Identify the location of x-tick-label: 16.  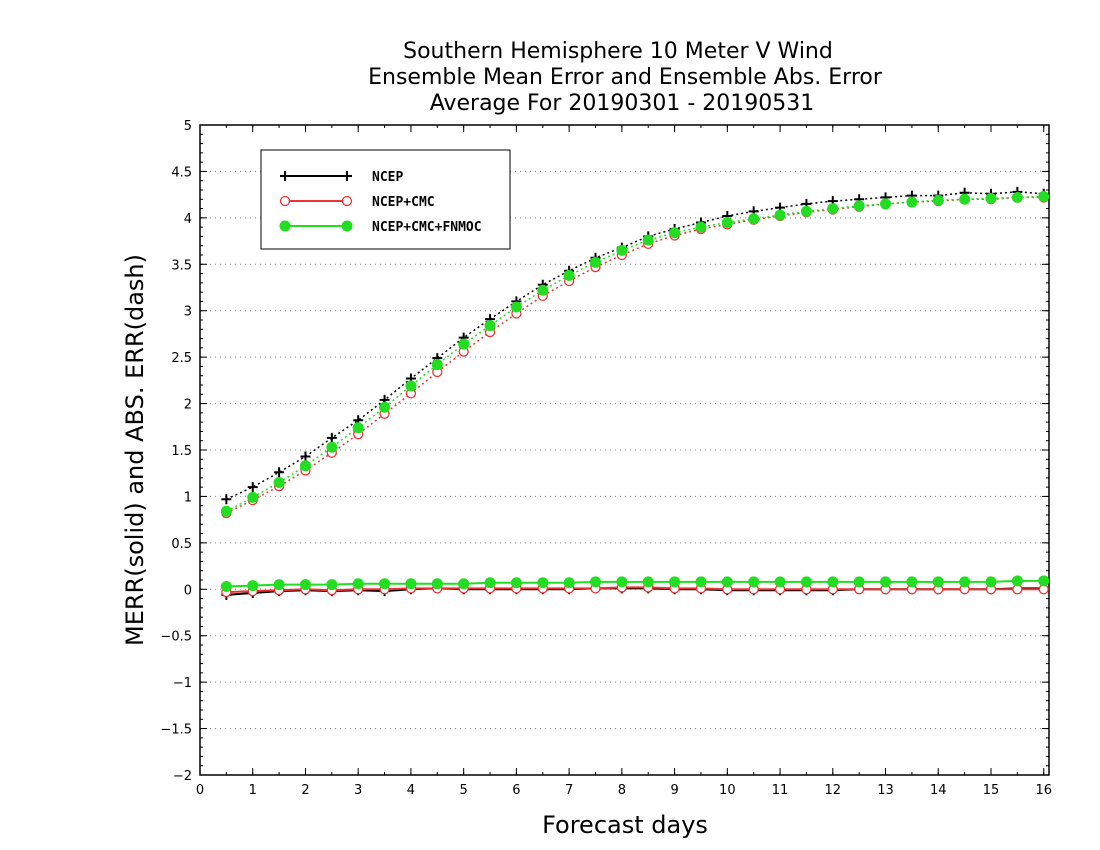
(1043, 790).